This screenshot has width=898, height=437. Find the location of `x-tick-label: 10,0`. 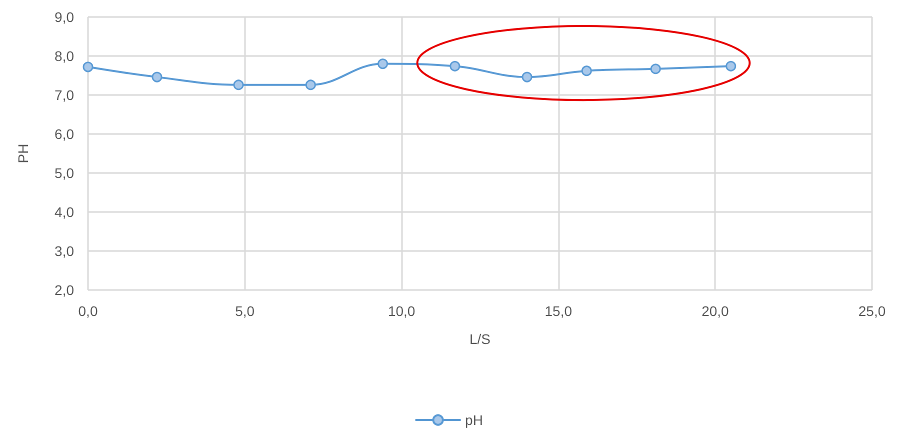

x-tick-label: 10,0 is located at coordinates (402, 311).